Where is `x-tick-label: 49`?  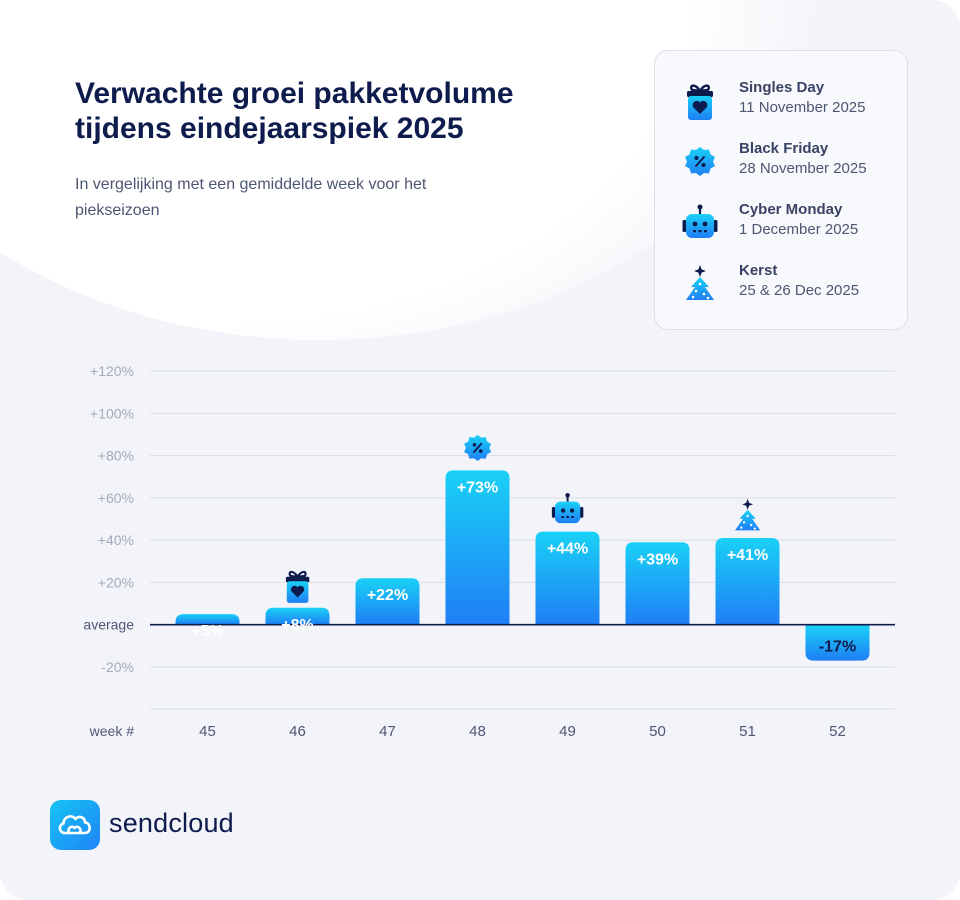
x-tick-label: 49 is located at coordinates (567, 731).